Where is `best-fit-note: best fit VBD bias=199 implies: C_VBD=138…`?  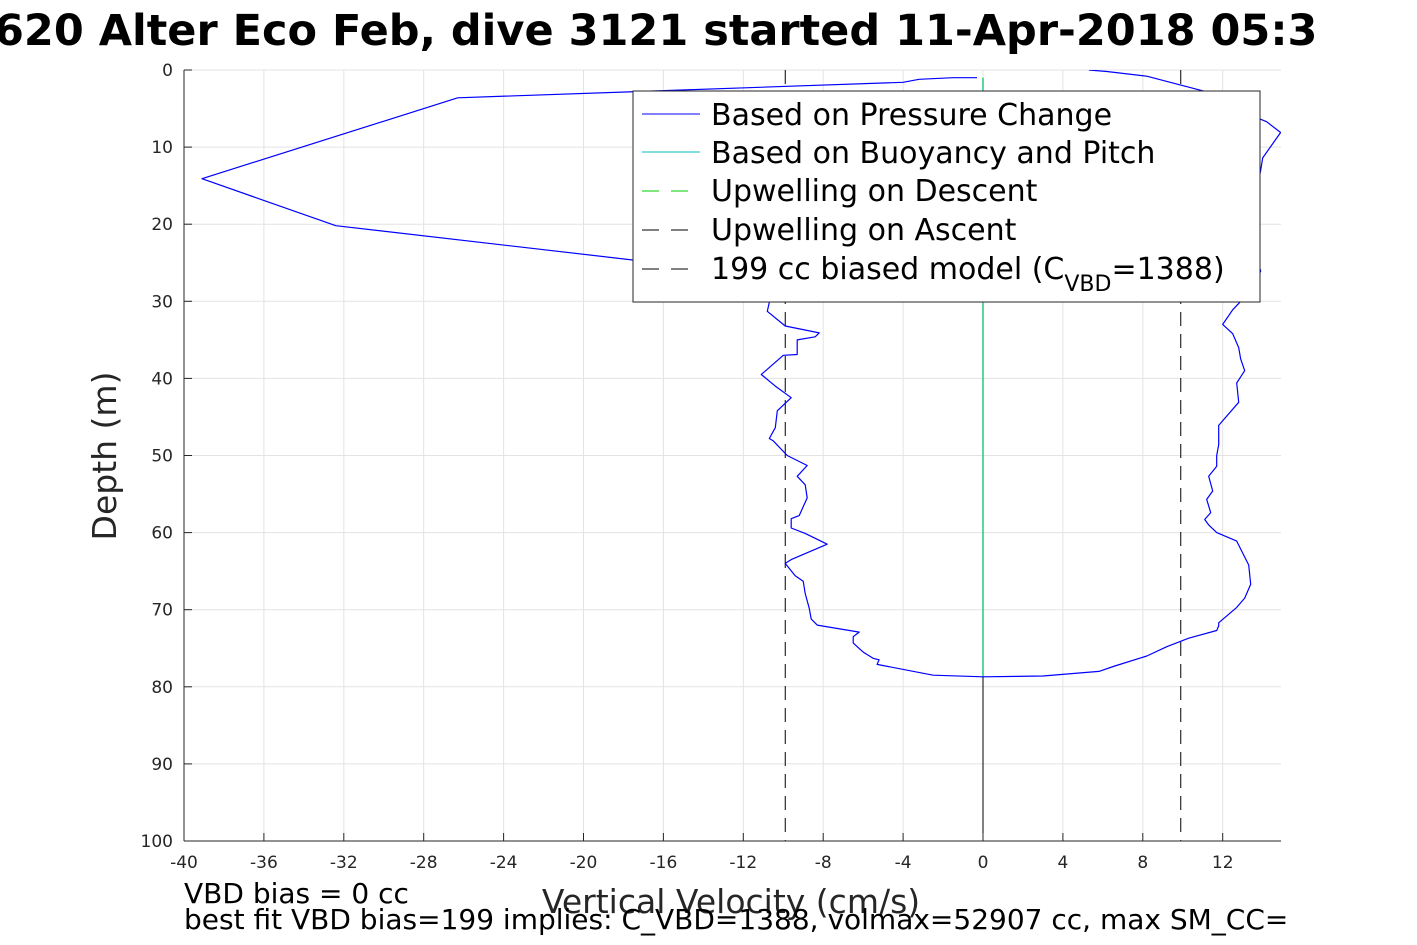 best-fit-note: best fit VBD bias=199 implies: C_VBD=138… is located at coordinates (736, 919).